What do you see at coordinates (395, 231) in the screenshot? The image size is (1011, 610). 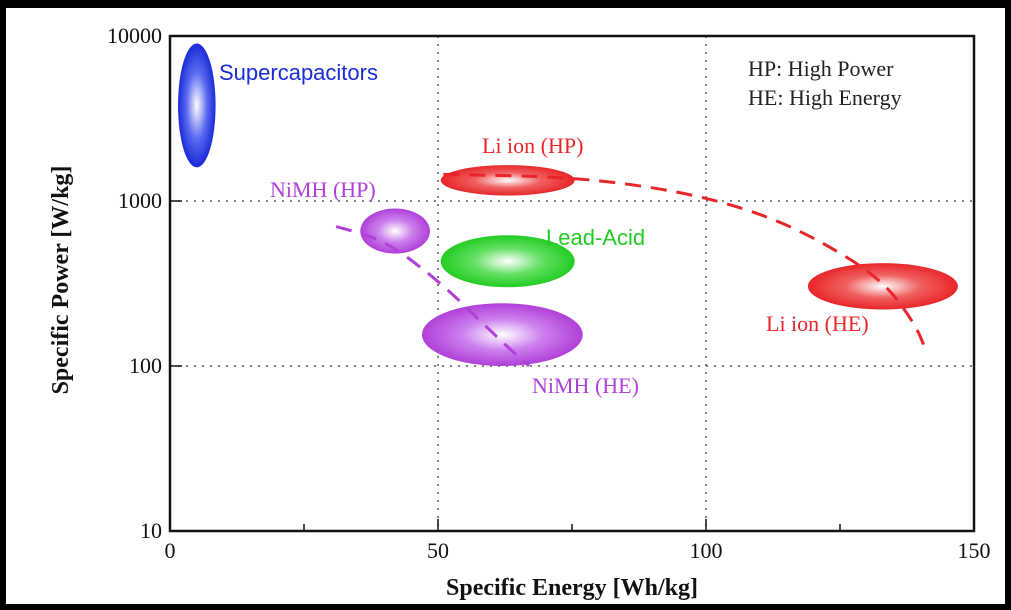 I see `region-nimh-hp` at bounding box center [395, 231].